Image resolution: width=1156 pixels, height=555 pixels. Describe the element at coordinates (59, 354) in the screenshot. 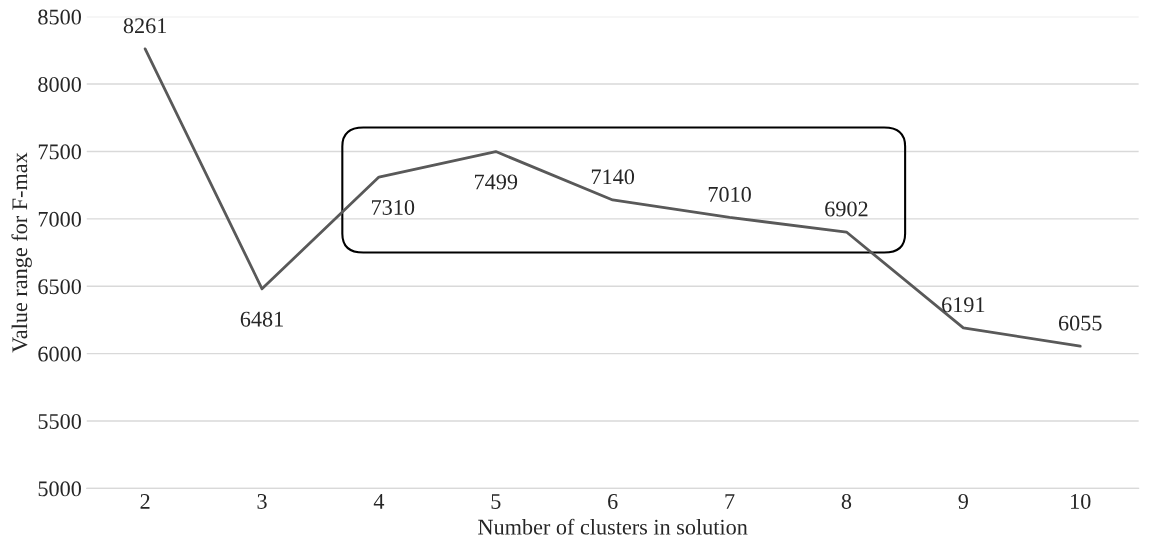

I see `y-tick-label: 6000` at that location.